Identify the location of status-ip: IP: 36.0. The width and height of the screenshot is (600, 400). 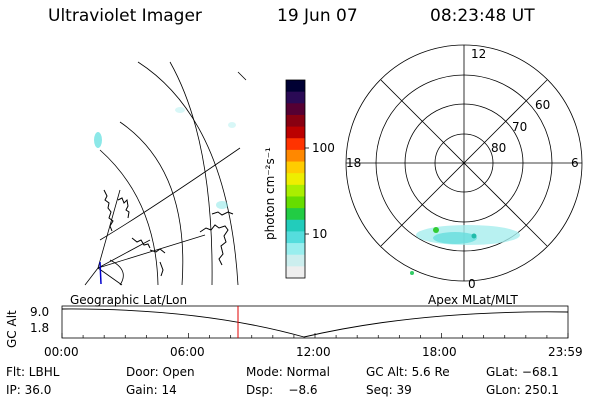
(29, 390).